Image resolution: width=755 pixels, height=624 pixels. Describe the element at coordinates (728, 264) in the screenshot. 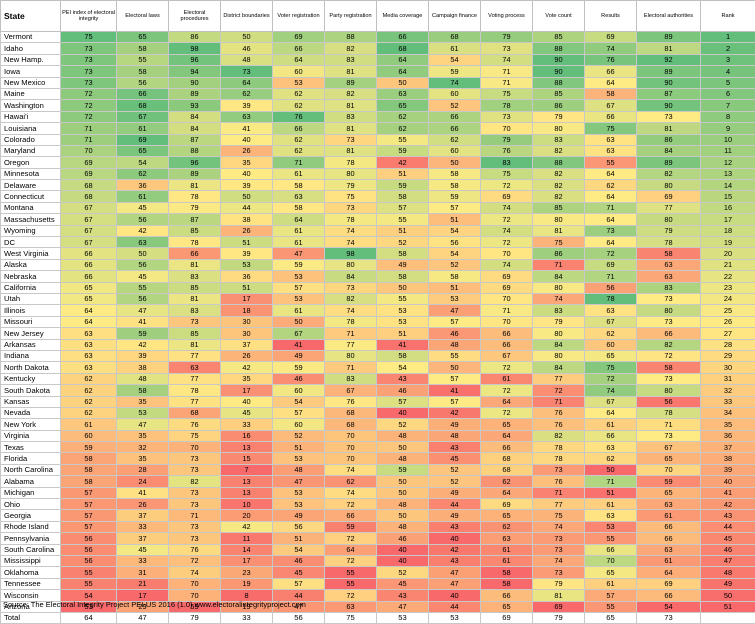

I see `rank-cell: 21` at that location.